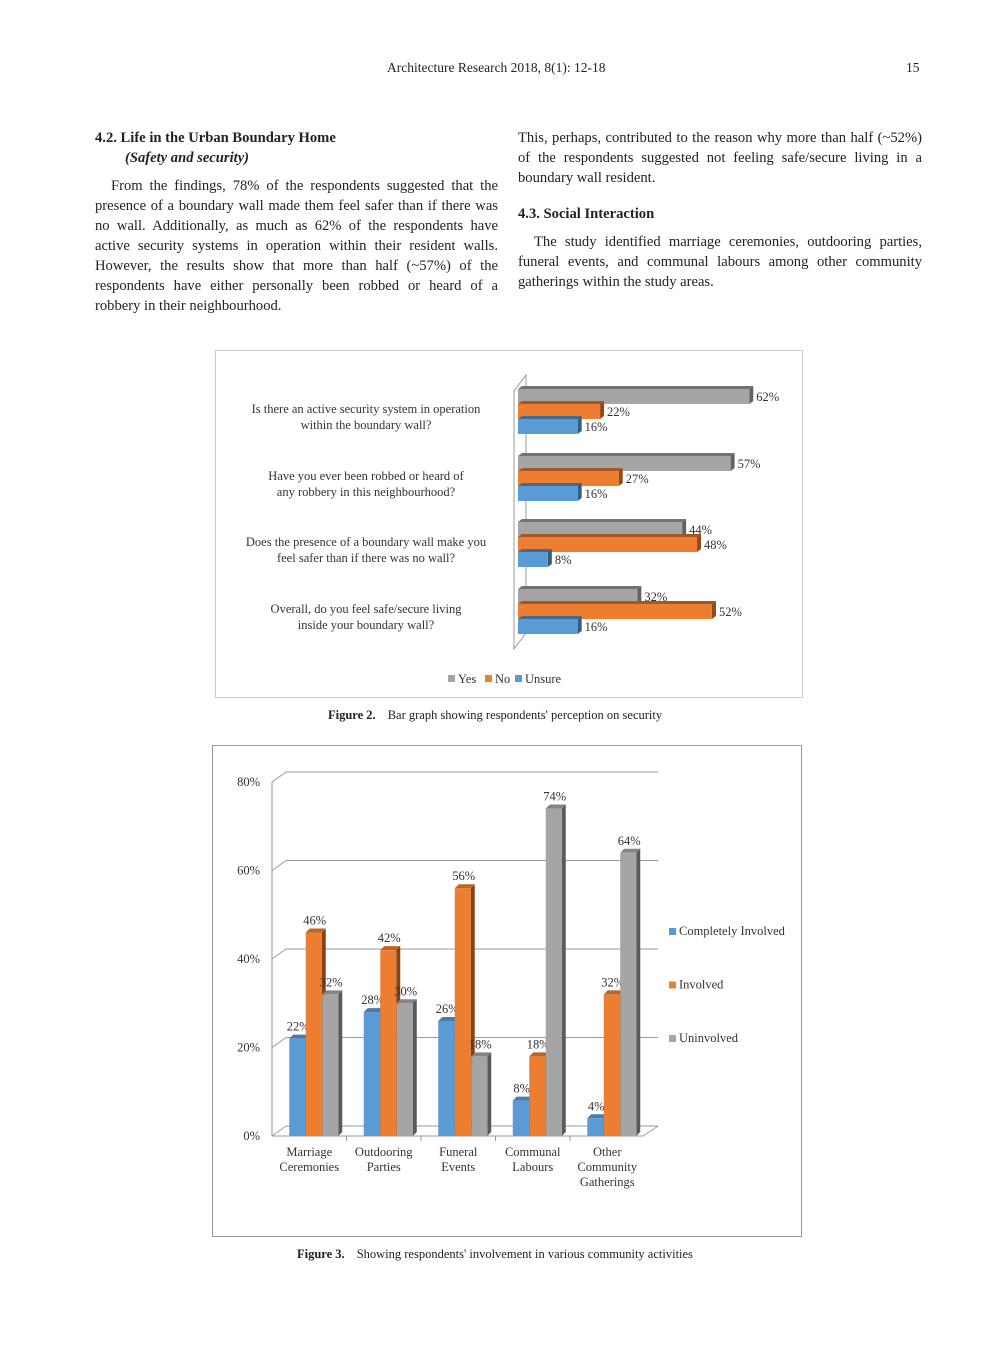 The image size is (992, 1347). What do you see at coordinates (543, 679) in the screenshot?
I see `legend-label: Unsure` at bounding box center [543, 679].